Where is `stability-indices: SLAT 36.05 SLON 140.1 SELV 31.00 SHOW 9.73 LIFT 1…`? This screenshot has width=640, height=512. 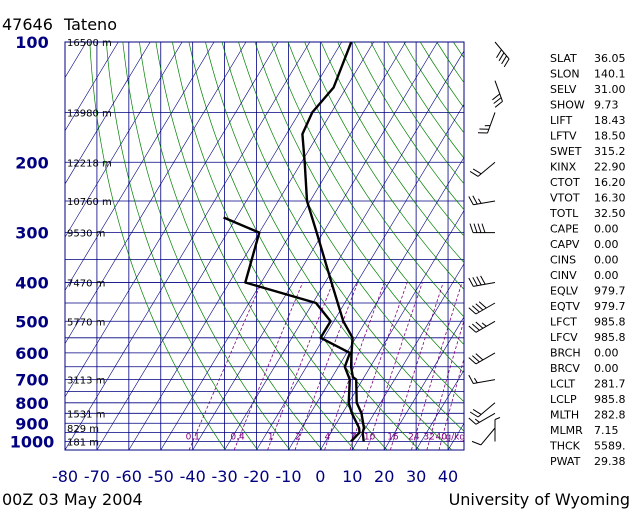
stability-indices: SLAT 36.05 SLON 140.1 SELV 31.00 SHOW 9.73 LIFT 1… is located at coordinates (587, 260).